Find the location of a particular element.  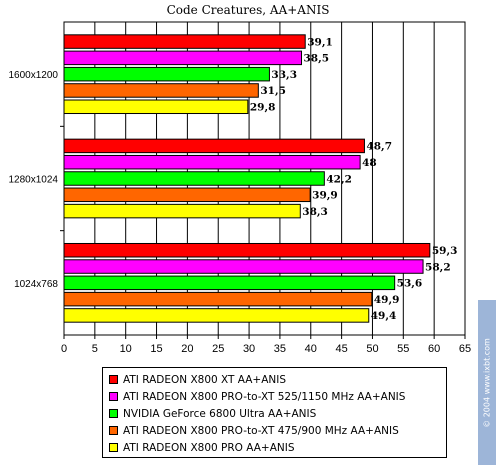

legend-label: ATI RADEON X800 PRO AA+ANIS is located at coordinates (209, 447).